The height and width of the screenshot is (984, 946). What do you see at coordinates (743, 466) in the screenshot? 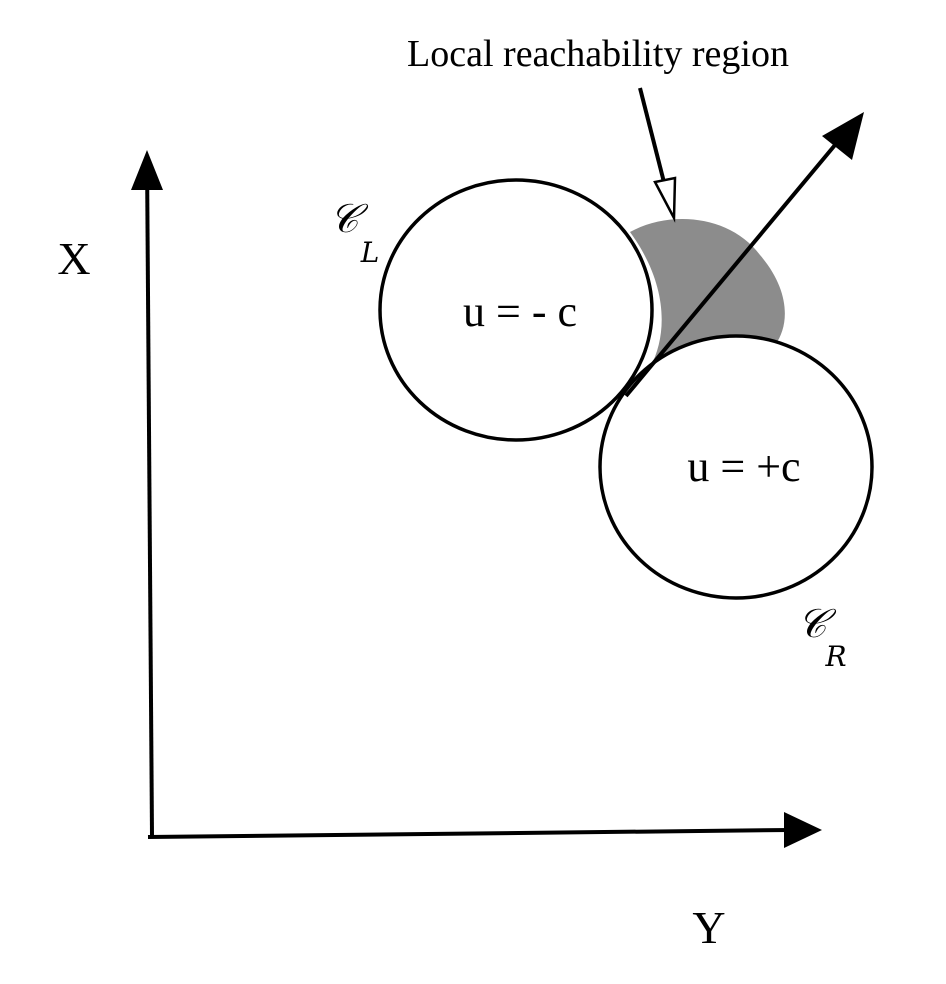
I see `circle-right-control-label: u = +c` at bounding box center [743, 466].